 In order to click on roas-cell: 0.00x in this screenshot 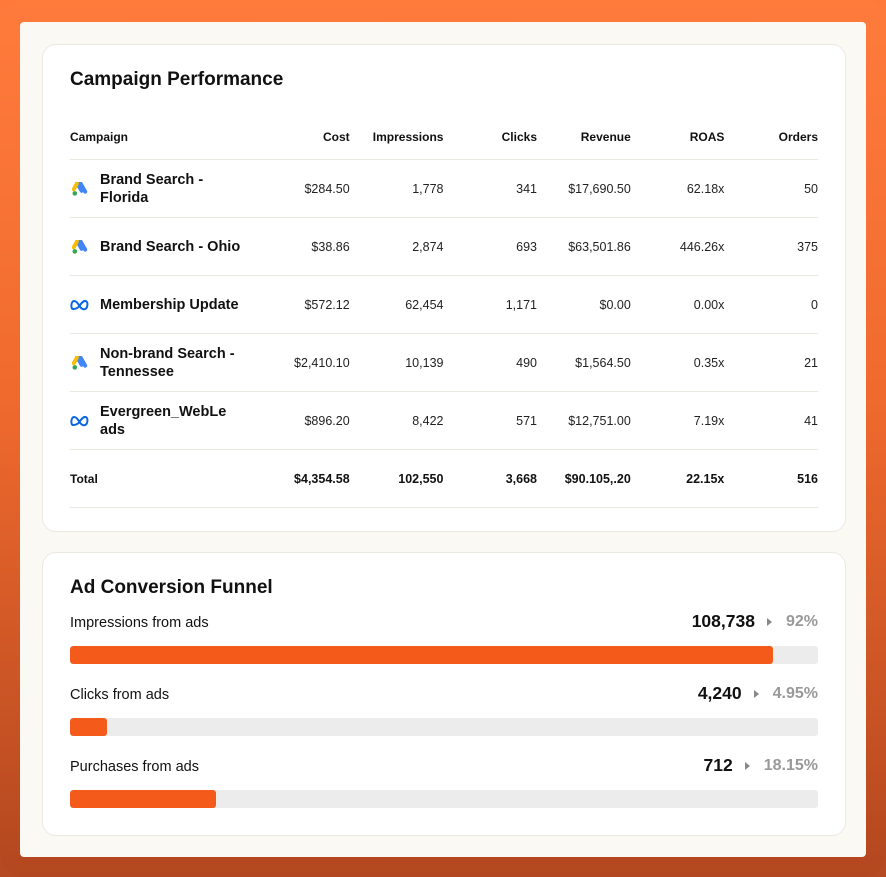, I will do `click(677, 304)`.